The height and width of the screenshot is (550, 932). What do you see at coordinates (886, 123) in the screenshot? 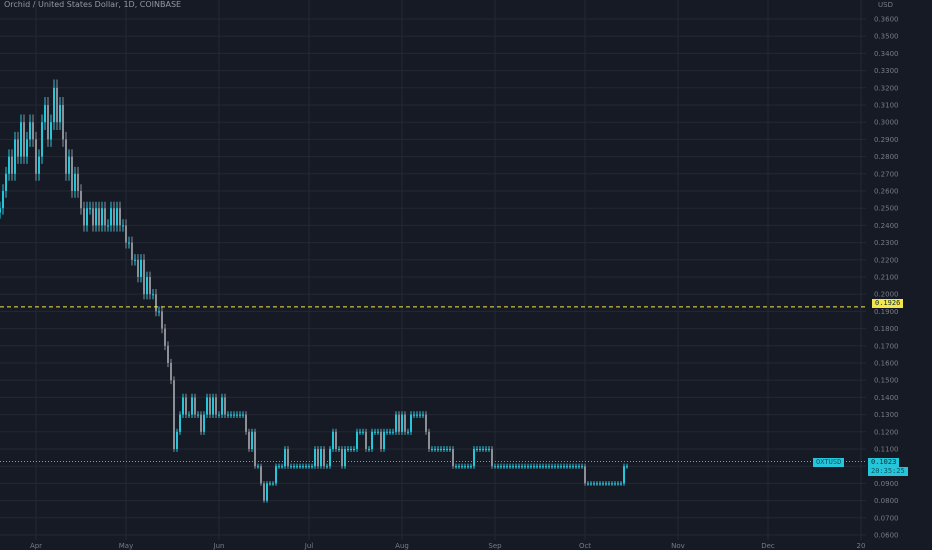
I see `y-tick-label: 0.3000` at bounding box center [886, 123].